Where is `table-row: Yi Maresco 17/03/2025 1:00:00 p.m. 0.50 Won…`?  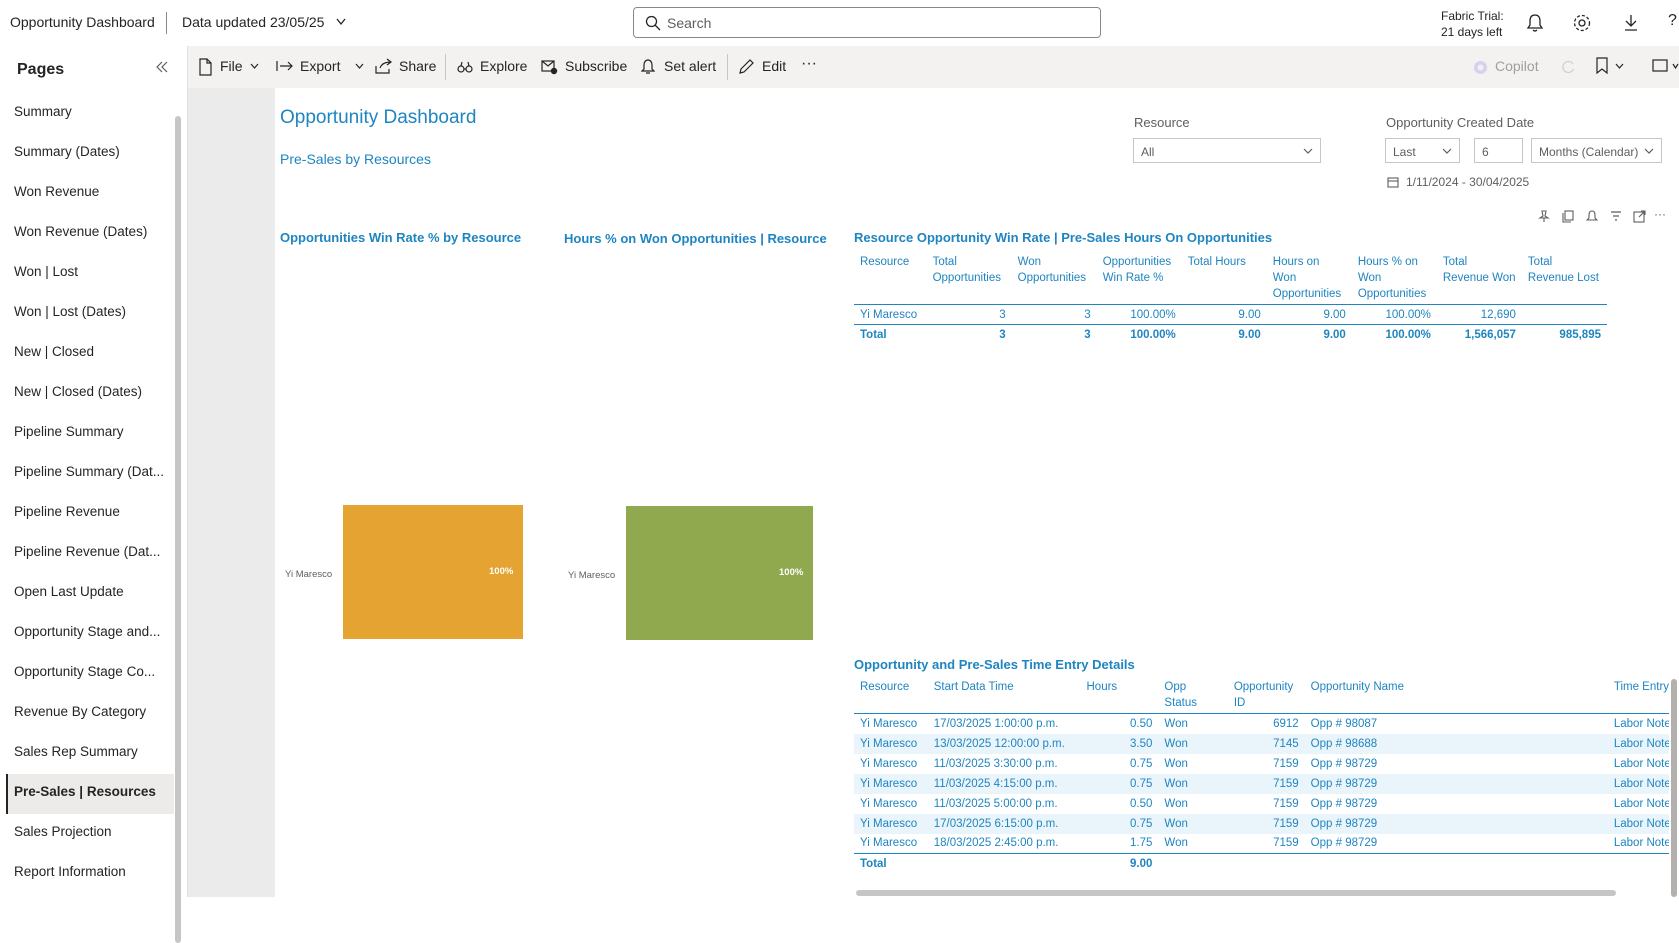 table-row: Yi Maresco 17/03/2025 1:00:00 p.m. 0.50 Won… is located at coordinates (1261, 723).